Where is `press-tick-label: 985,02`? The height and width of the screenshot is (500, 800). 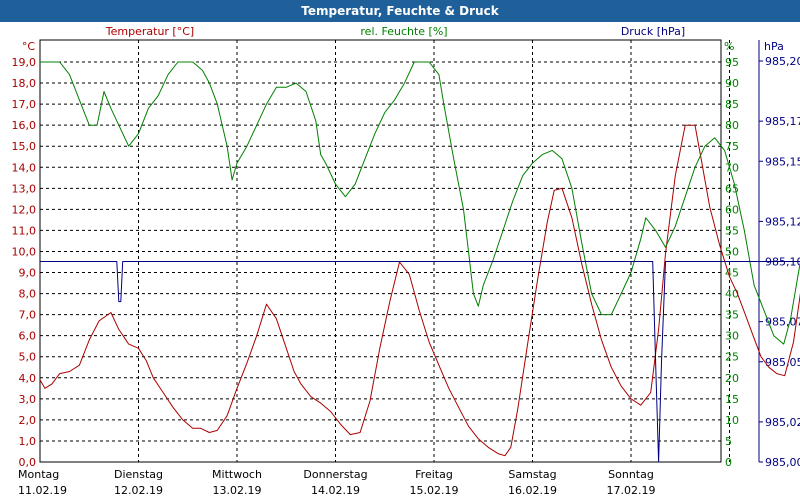
press-tick-label: 985,02 is located at coordinates (782, 422).